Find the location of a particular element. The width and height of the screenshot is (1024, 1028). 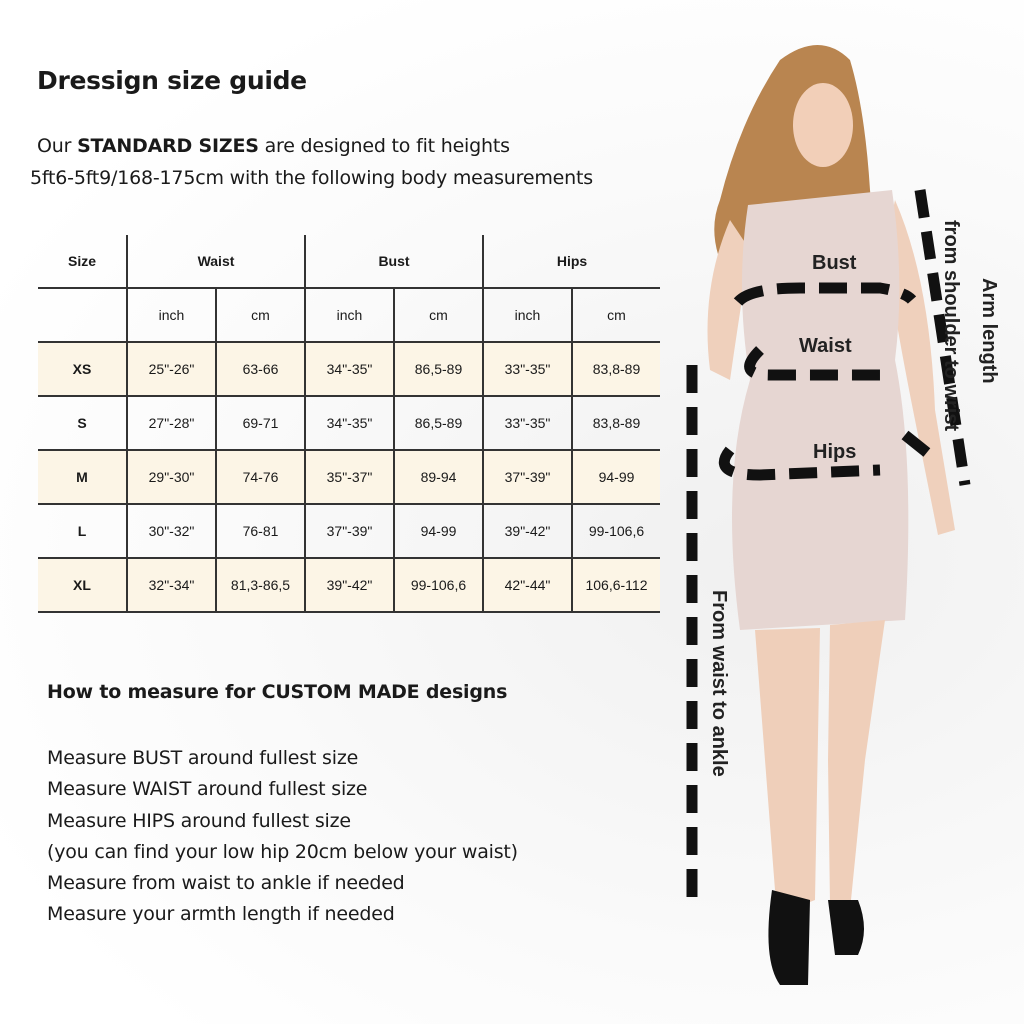

value-cell: 27"-28" is located at coordinates (171, 423).